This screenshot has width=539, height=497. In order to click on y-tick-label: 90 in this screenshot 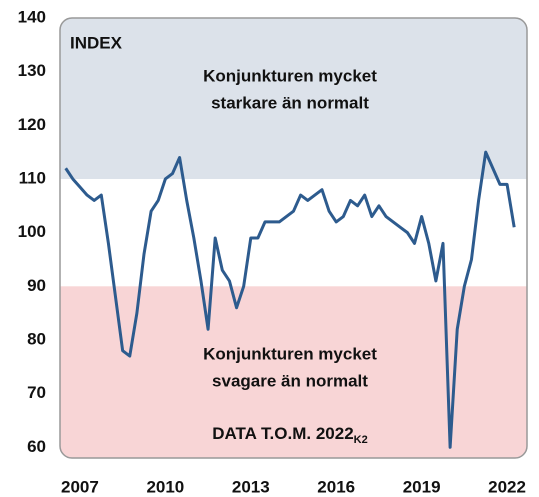, I will do `click(36, 285)`.